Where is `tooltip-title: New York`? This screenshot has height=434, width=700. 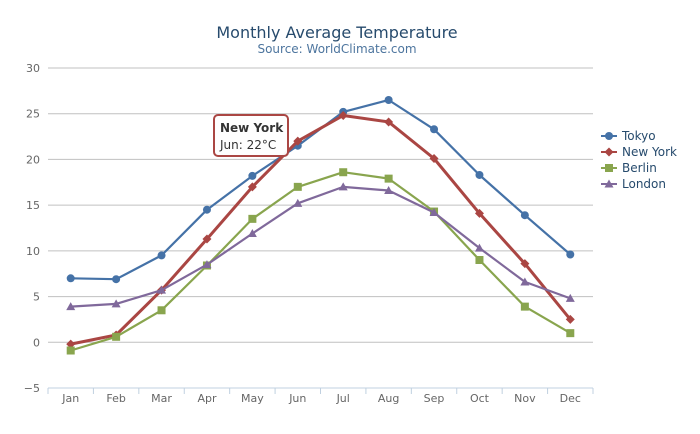 tooltip-title: New York is located at coordinates (252, 128).